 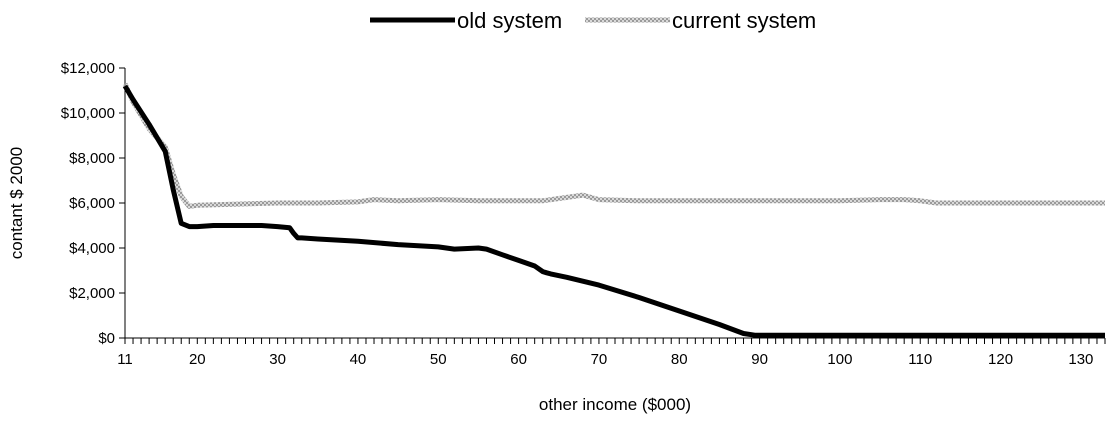 I want to click on legend: old system current system, so click(x=593, y=20).